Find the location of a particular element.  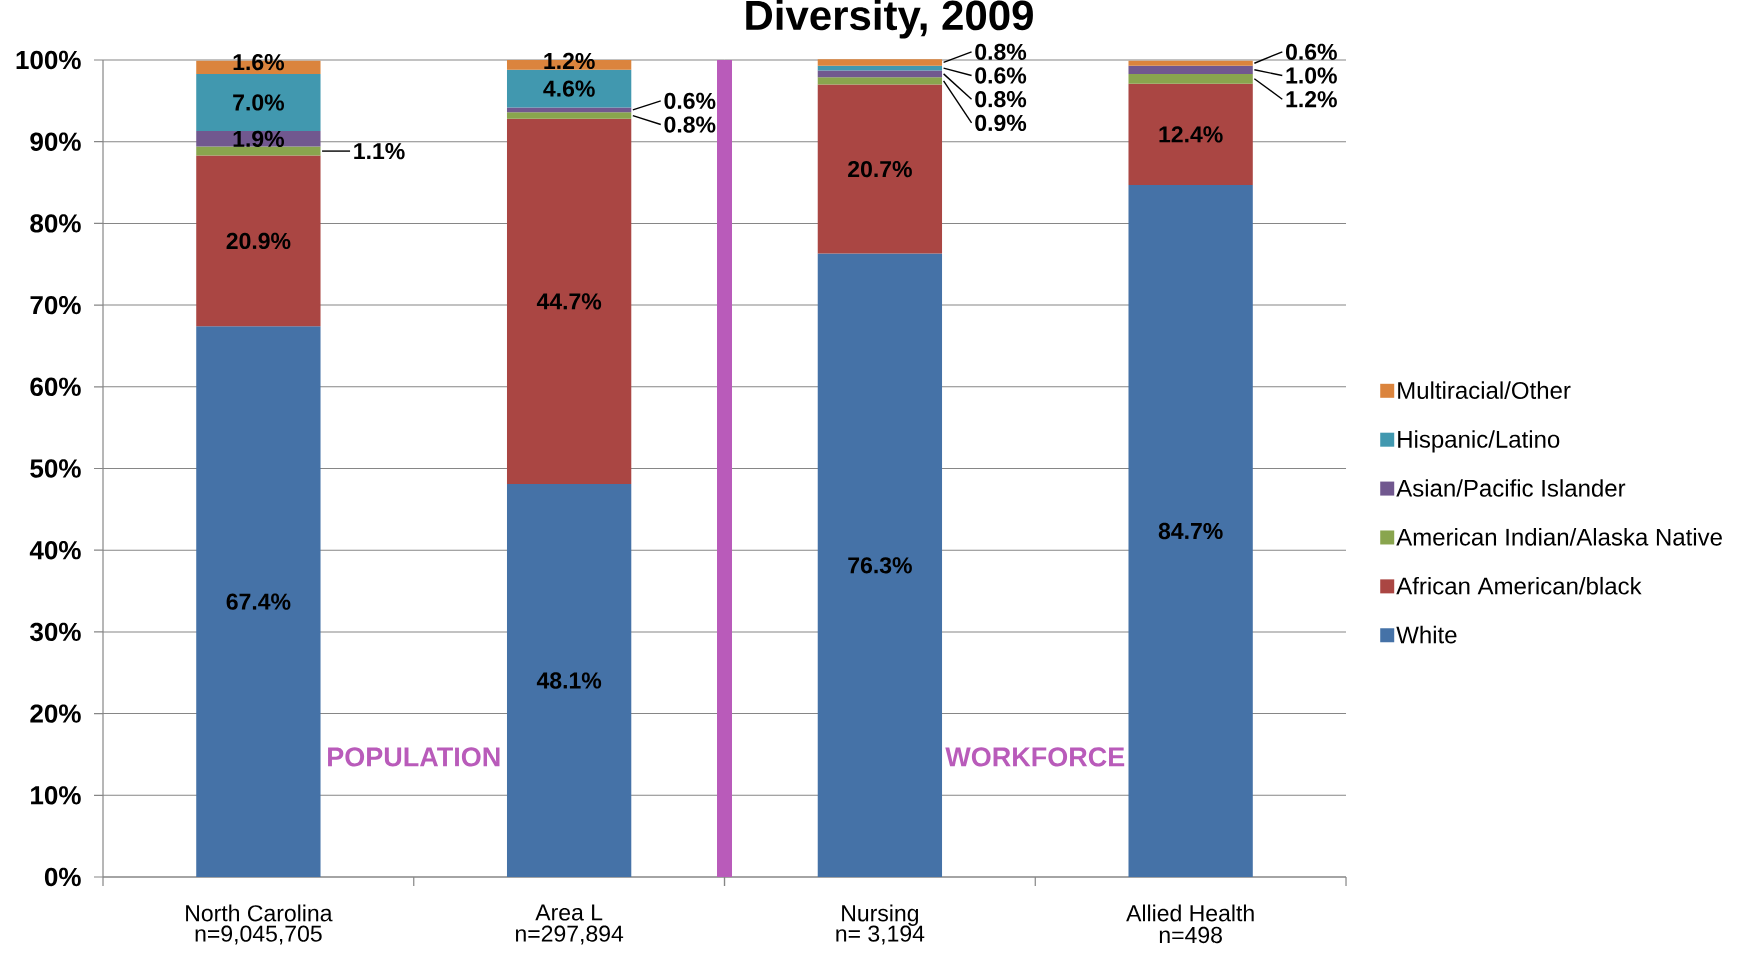

y-tick-label: 10% is located at coordinates (56, 795).